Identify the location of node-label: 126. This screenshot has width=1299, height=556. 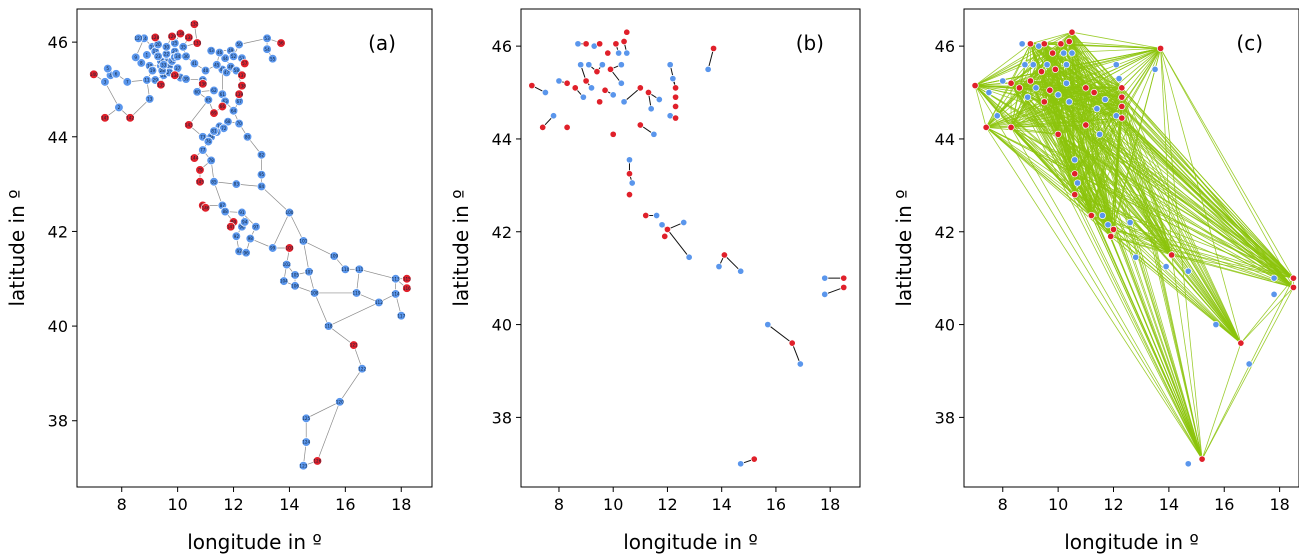
(317, 461).